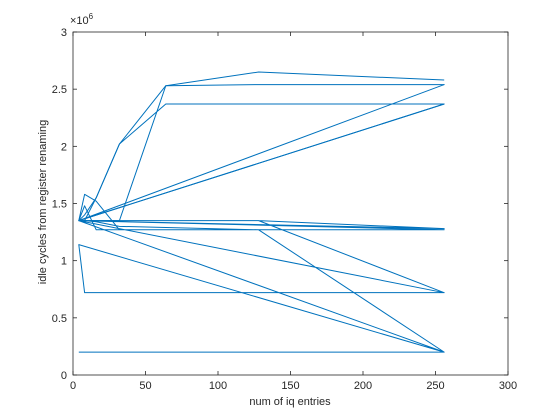 This screenshot has width=560, height=420. What do you see at coordinates (59, 90) in the screenshot?
I see `y-tick-label: 2.5` at bounding box center [59, 90].